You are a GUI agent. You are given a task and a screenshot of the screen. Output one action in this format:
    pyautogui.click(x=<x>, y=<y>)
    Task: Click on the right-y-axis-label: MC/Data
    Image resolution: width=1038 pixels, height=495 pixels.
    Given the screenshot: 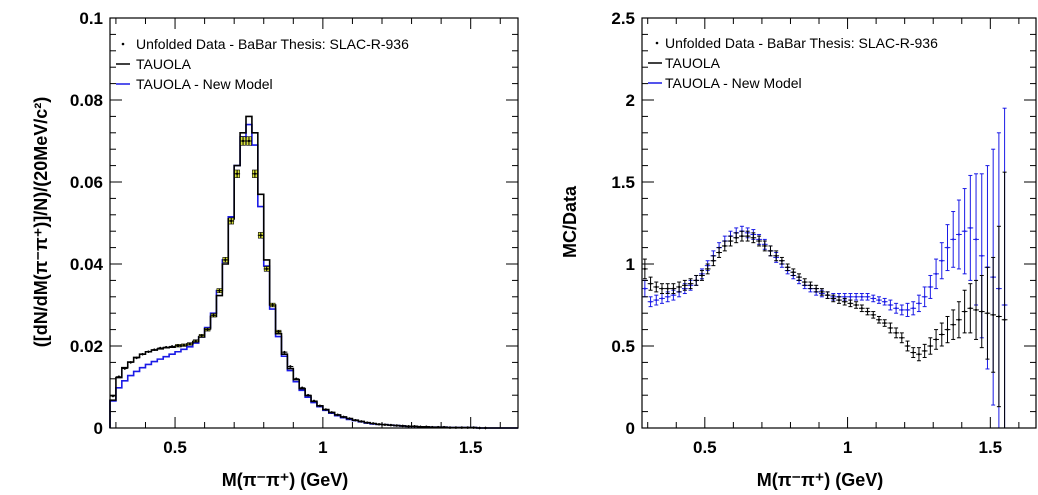 What is the action you would take?
    pyautogui.click(x=570, y=221)
    